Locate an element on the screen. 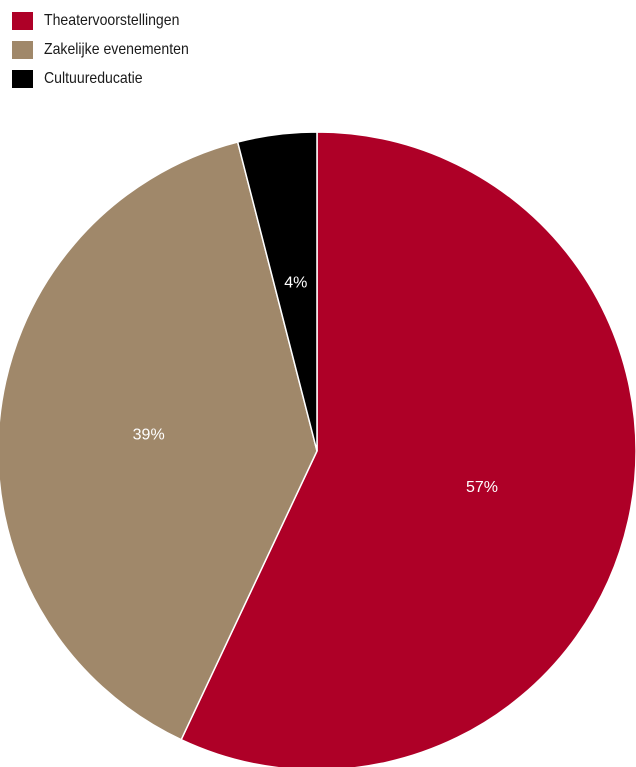  pie-slice-label-theatervoorstellingen: 57% is located at coordinates (482, 487).